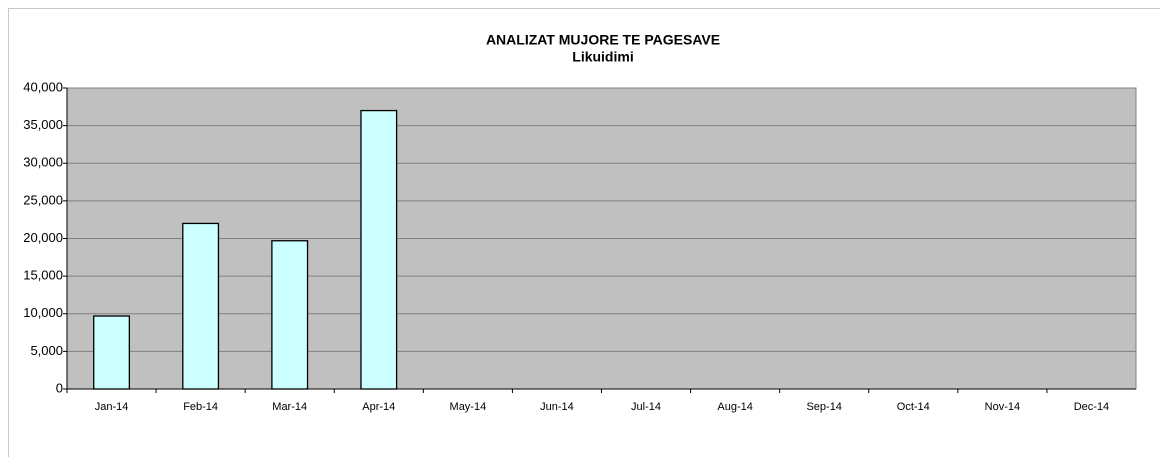 The width and height of the screenshot is (1160, 457). What do you see at coordinates (1091, 407) in the screenshot?
I see `x-tick-label: Dec-14` at bounding box center [1091, 407].